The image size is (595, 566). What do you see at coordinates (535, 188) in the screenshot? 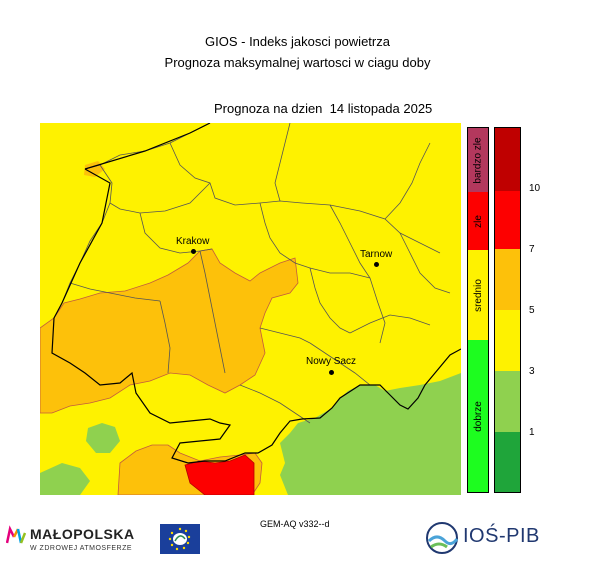
I see `scale-tick-10: 10` at bounding box center [535, 188].